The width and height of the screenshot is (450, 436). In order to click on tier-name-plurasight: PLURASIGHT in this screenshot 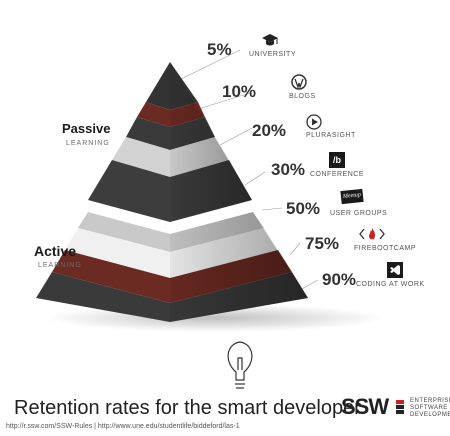, I will do `click(331, 135)`.